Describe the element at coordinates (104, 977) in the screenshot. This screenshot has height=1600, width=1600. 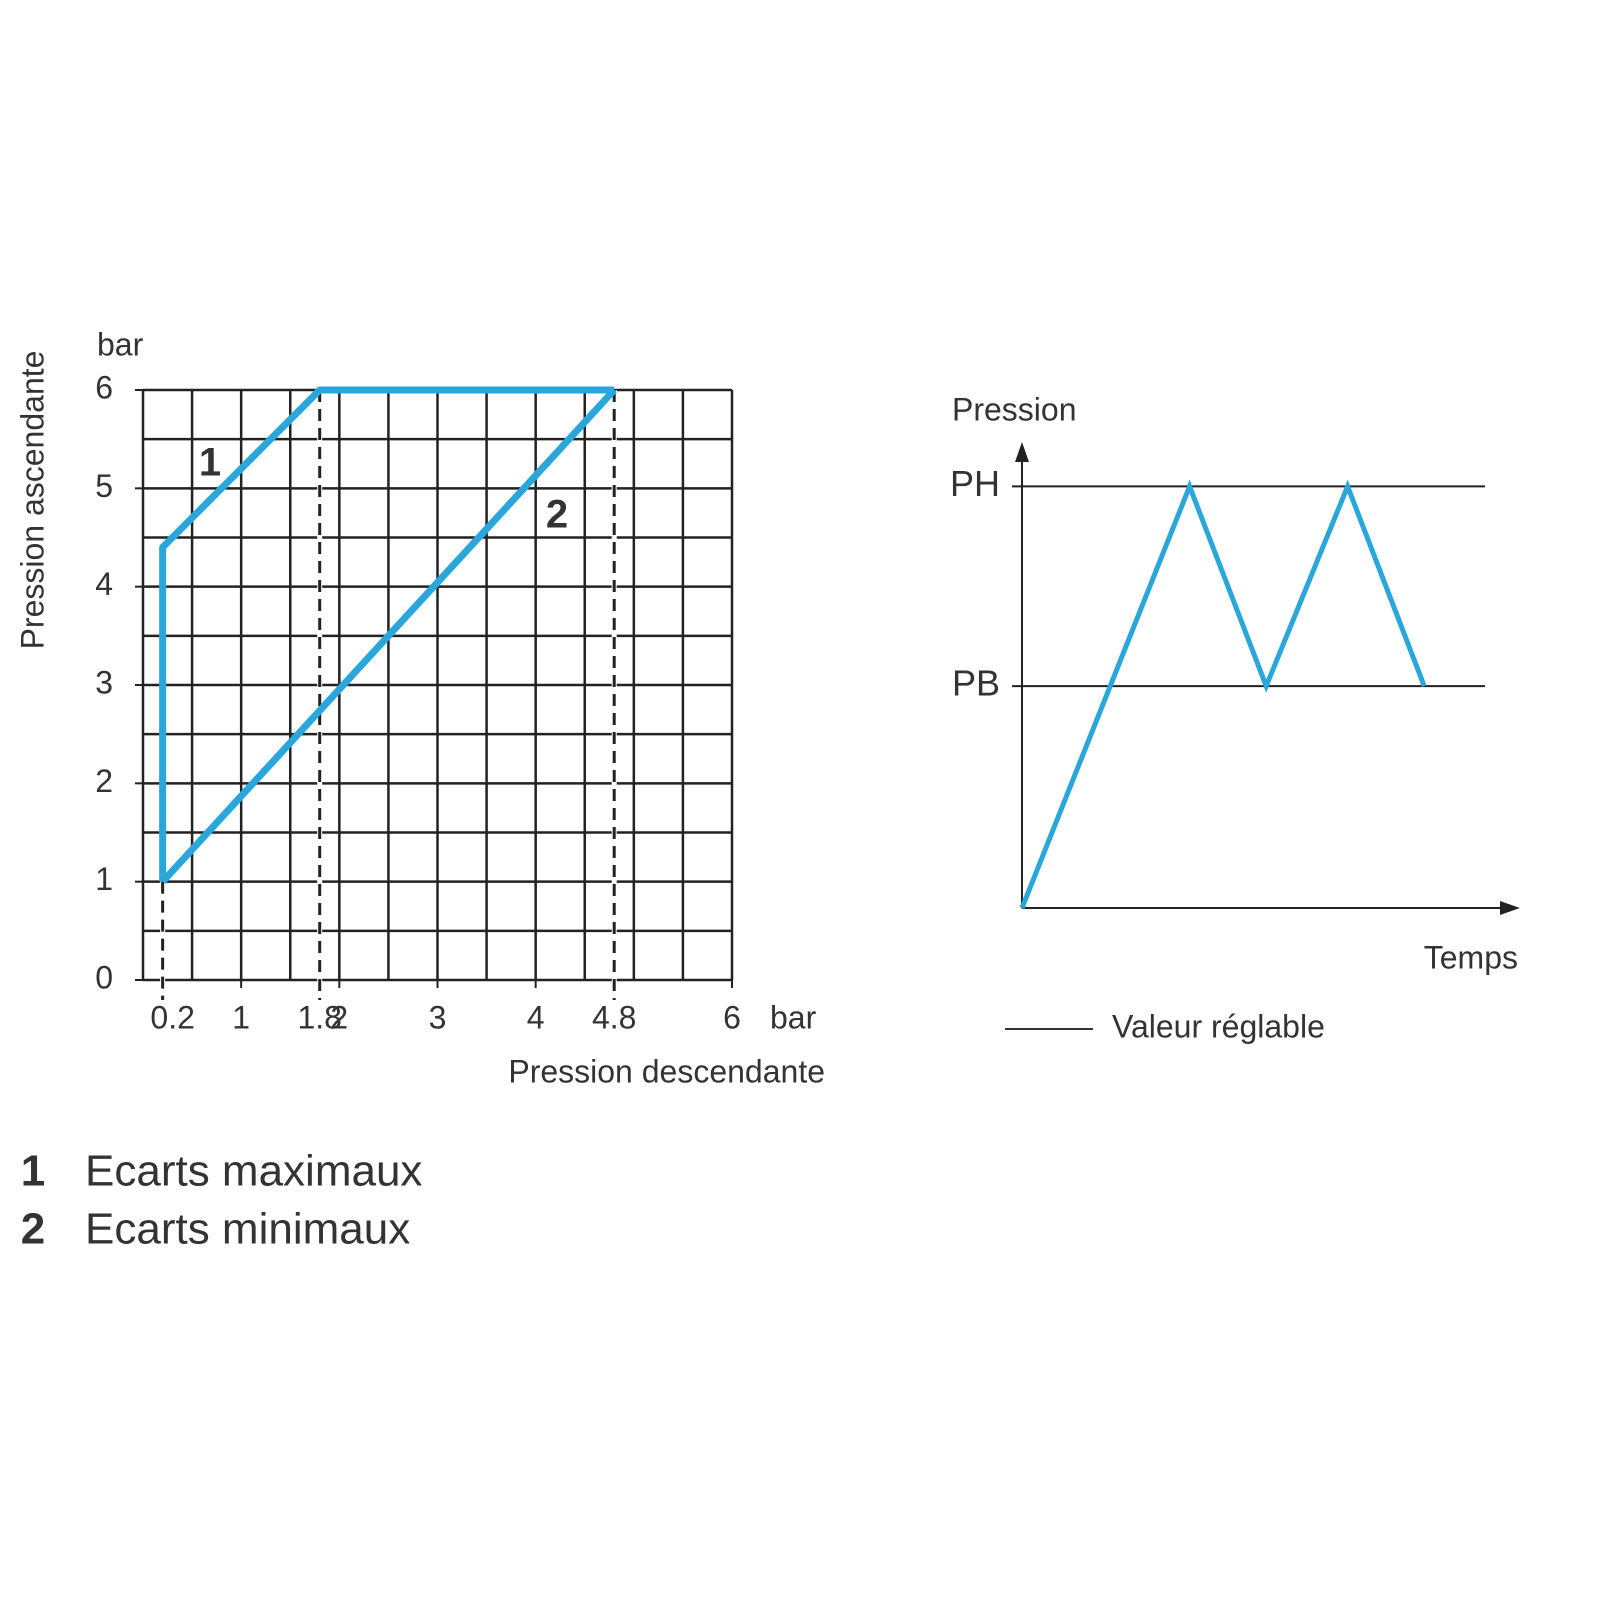
I see `y-tick-label: 0` at that location.